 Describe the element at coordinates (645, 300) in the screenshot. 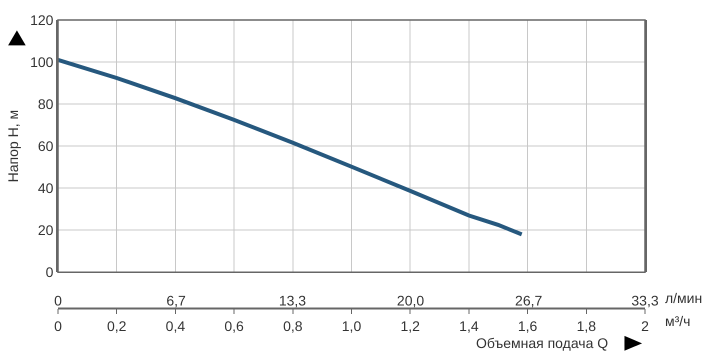

I see `x2-tick-label: 33,3` at that location.